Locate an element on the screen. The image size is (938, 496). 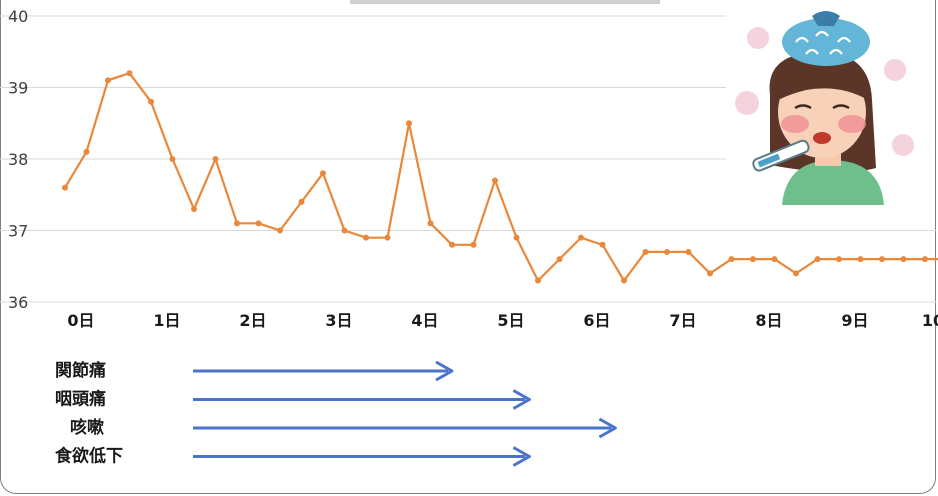
y-tick-labels: 36 37 38 39 40 is located at coordinates (18, 159).